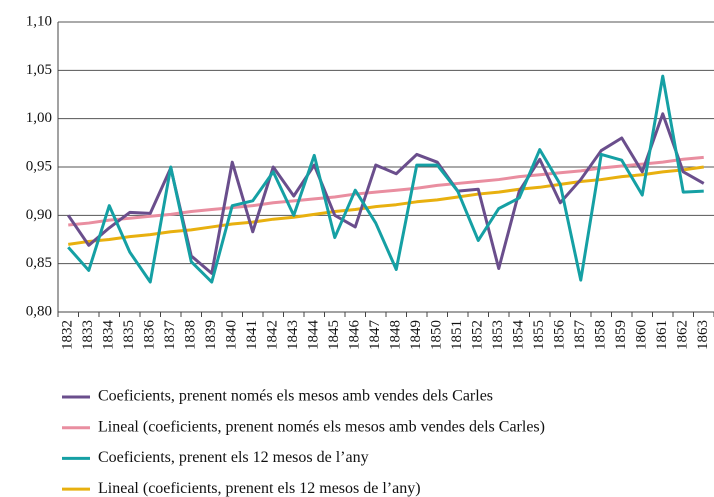 The height and width of the screenshot is (497, 714). I want to click on y-tick-label: 0,90, so click(39, 215).